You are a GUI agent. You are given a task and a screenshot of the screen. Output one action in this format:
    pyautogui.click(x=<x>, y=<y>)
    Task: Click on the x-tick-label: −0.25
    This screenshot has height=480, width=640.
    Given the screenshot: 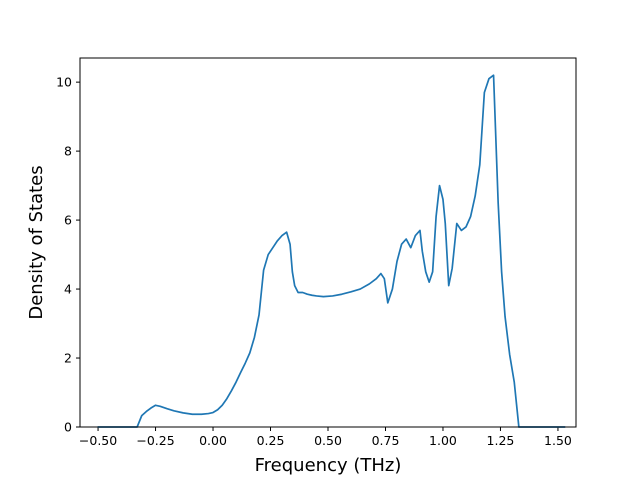 What is the action you would take?
    pyautogui.click(x=155, y=440)
    